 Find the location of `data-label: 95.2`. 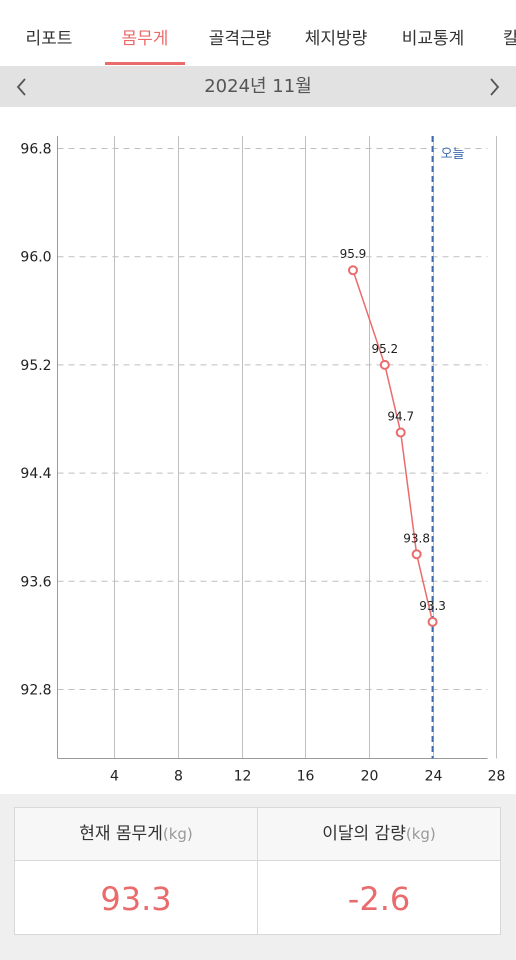

data-label: 95.2 is located at coordinates (384, 349).